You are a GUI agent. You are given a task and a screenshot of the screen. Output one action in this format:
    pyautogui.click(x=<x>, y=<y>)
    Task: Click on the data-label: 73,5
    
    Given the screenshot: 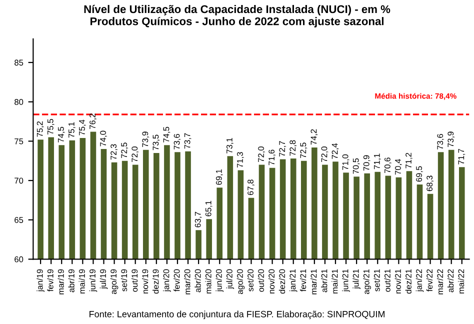 What is the action you would take?
    pyautogui.click(x=156, y=142)
    